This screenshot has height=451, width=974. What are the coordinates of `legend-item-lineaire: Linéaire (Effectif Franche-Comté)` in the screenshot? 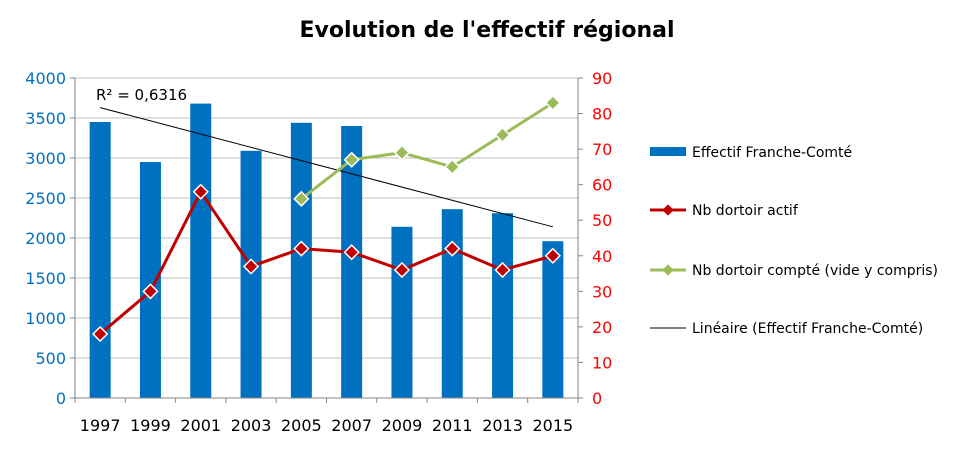 It's located at (806, 329).